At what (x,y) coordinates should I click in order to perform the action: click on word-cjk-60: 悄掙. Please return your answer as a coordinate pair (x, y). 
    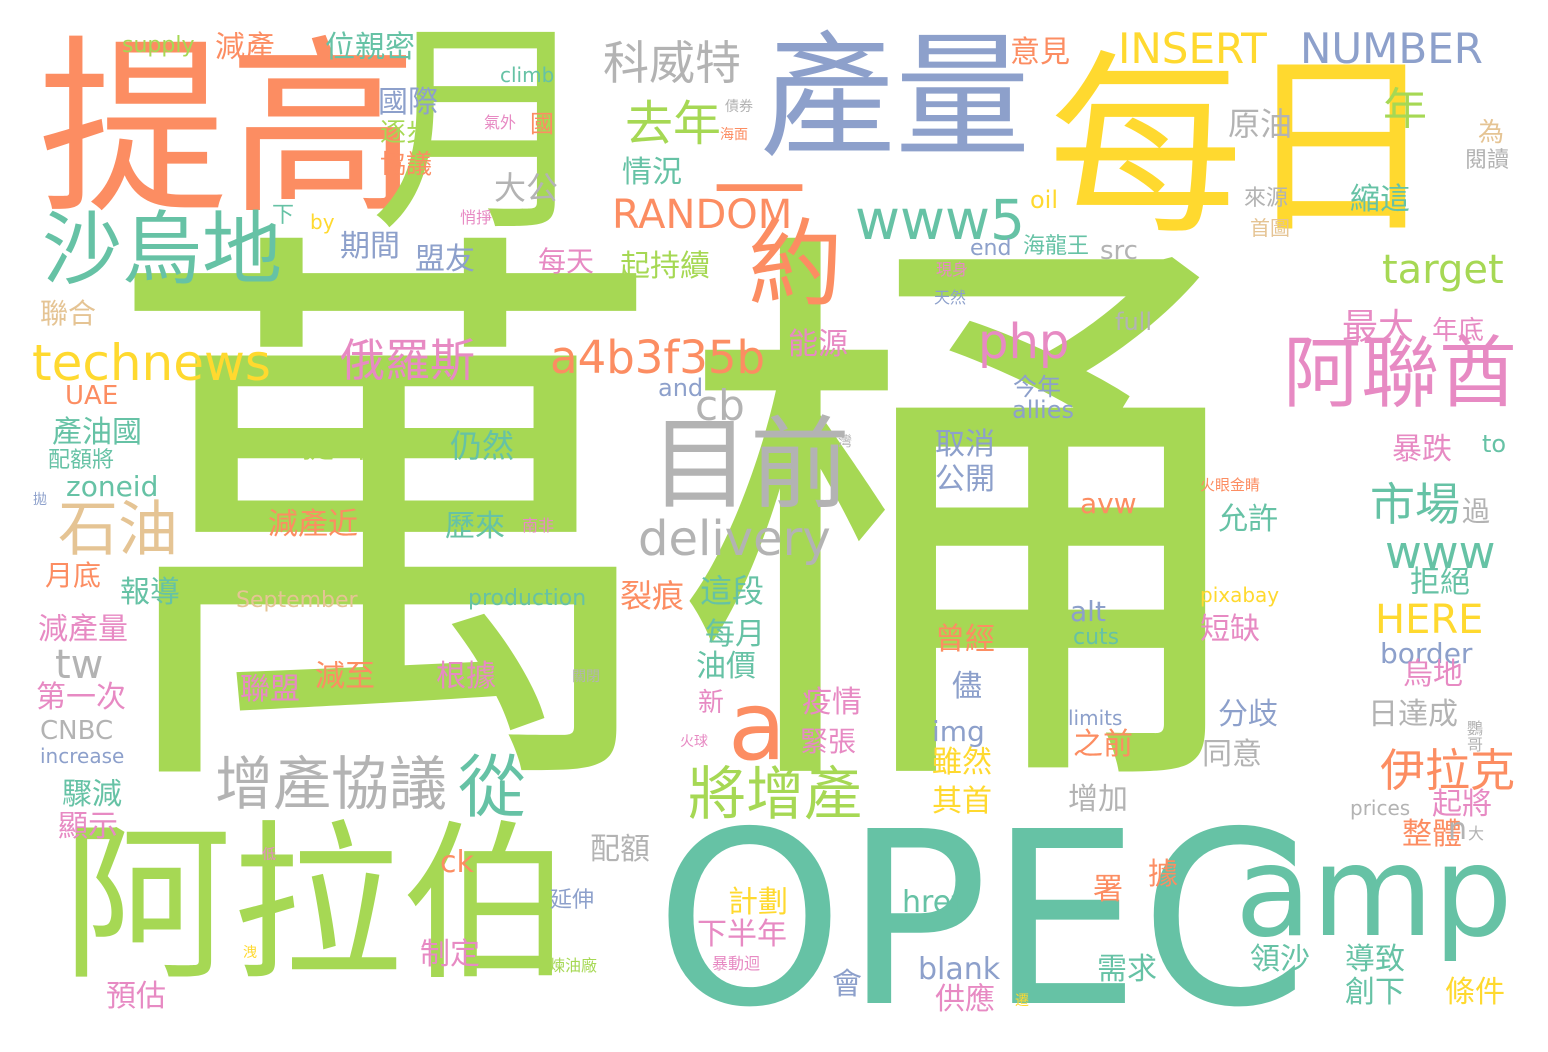
    Looking at the image, I should click on (476, 217).